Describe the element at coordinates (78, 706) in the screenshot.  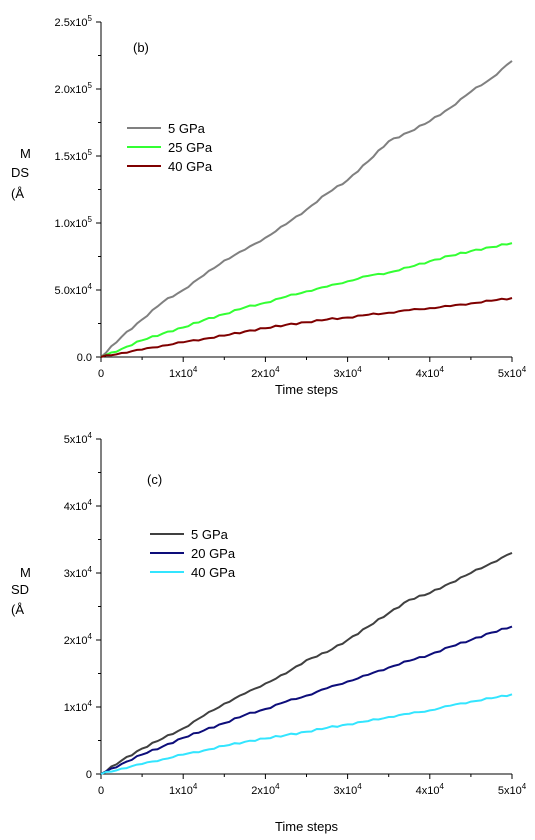
I see `y-tick-label: 1x10⁴` at that location.